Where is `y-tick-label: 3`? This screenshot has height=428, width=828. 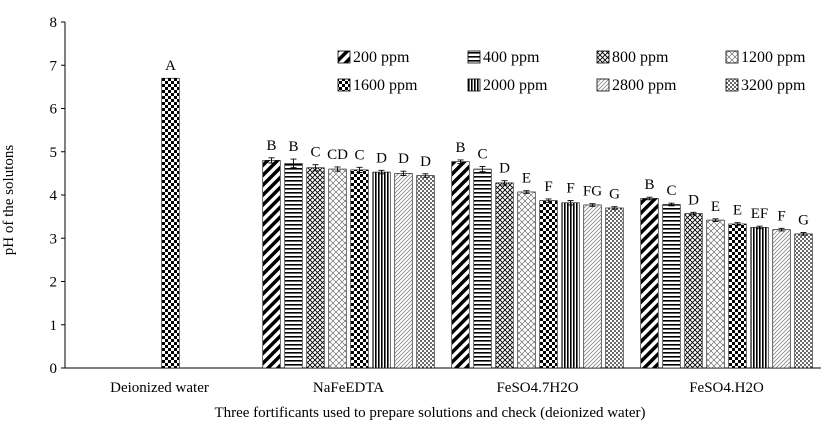 y-tick-label: 3 is located at coordinates (54, 239).